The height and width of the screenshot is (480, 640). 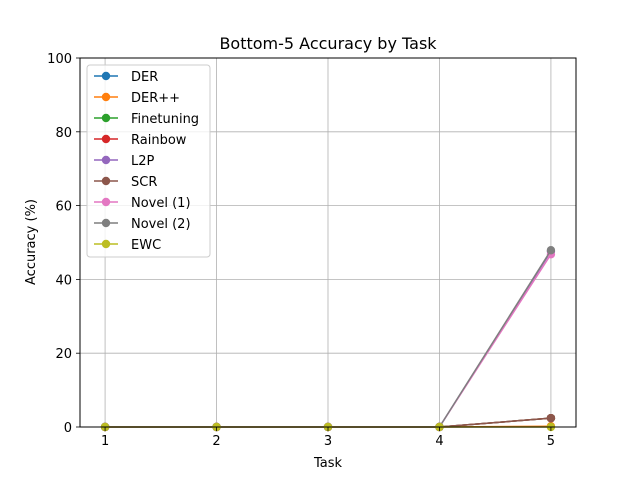 What do you see at coordinates (144, 182) in the screenshot?
I see `legend-label: SCR` at bounding box center [144, 182].